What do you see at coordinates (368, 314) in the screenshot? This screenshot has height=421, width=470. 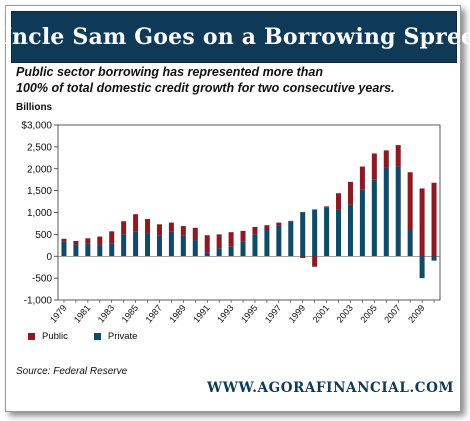 I see `x-tick-label: 2005` at bounding box center [368, 314].